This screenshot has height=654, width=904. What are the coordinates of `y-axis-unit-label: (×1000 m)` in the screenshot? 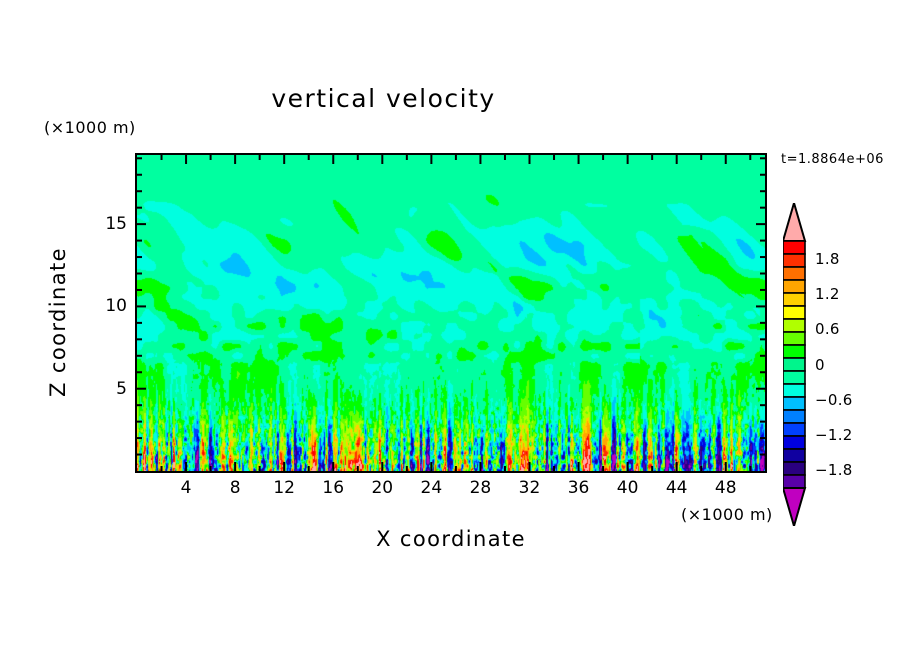 It's located at (90, 127).